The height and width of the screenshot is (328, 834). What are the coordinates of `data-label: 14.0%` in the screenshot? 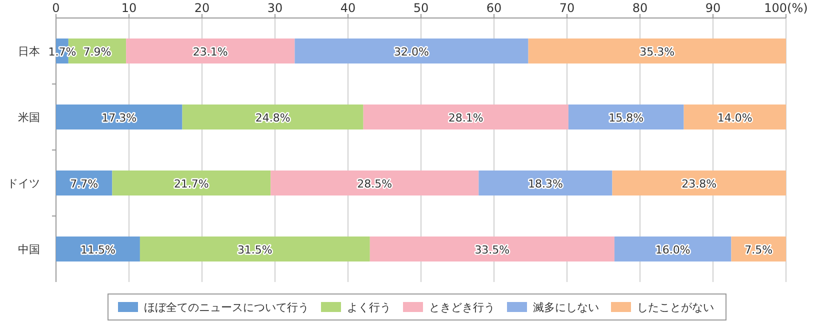 It's located at (734, 118).